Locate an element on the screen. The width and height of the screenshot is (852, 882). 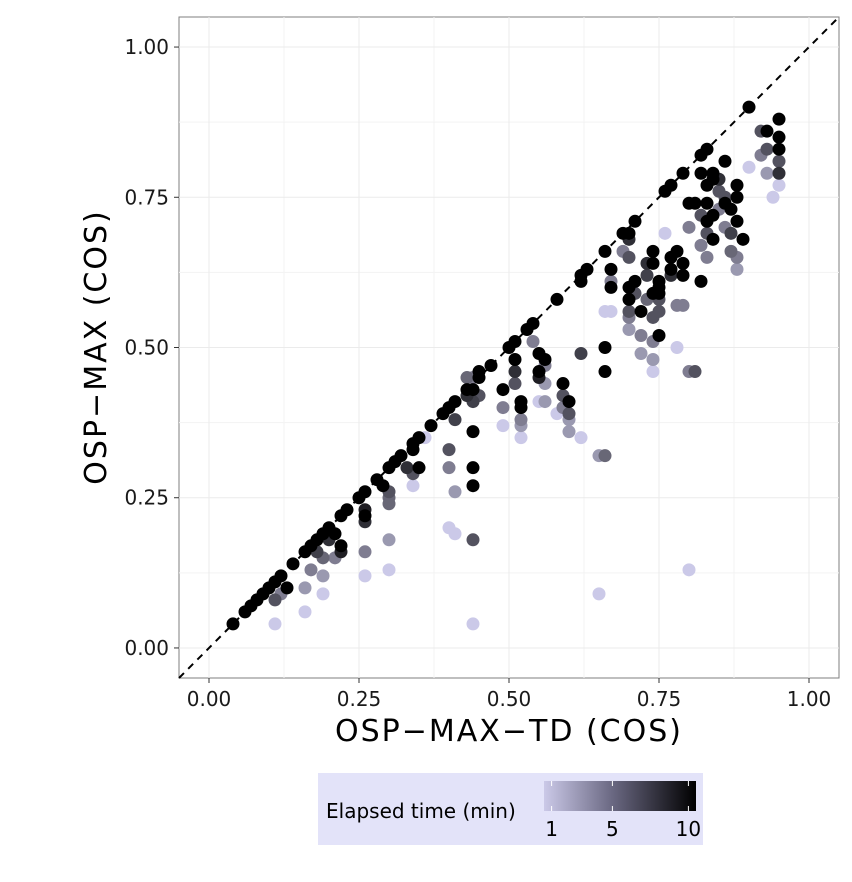
x-tick-label: 0.00 is located at coordinates (209, 699).